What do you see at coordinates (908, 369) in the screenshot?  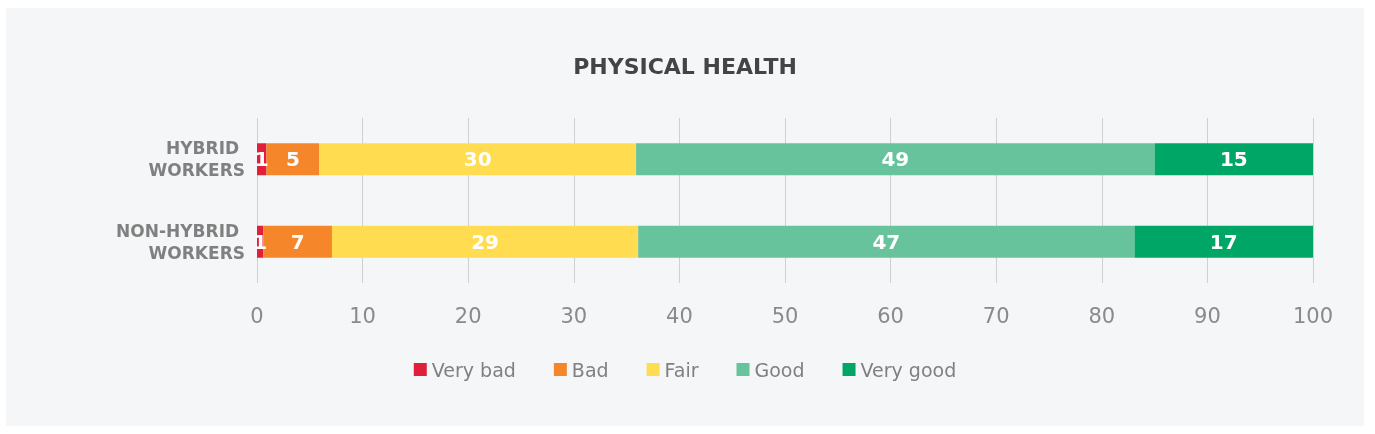 I see `legend-label: Very good` at bounding box center [908, 369].